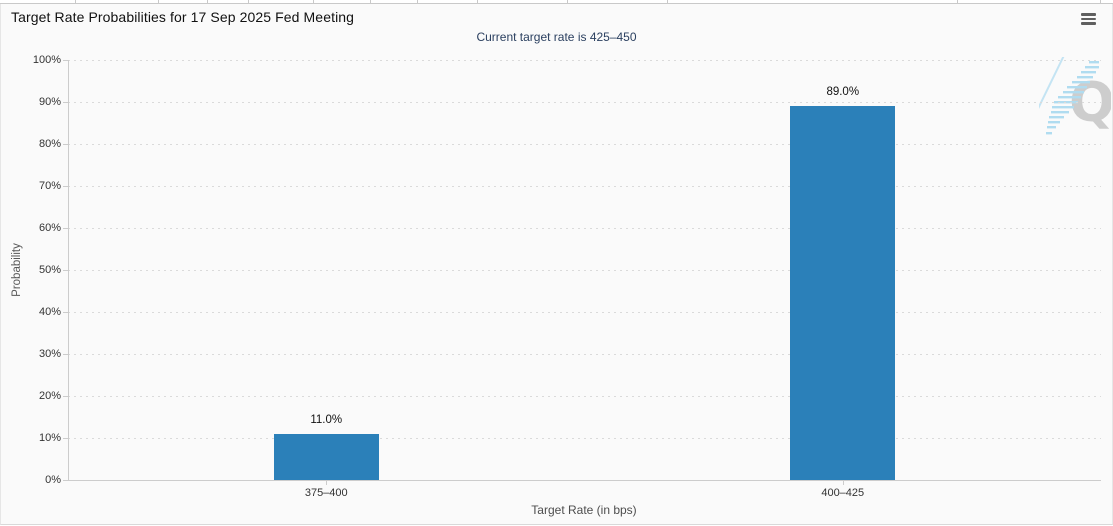 The width and height of the screenshot is (1113, 526). I want to click on bar-value-label: 11.0%, so click(326, 419).